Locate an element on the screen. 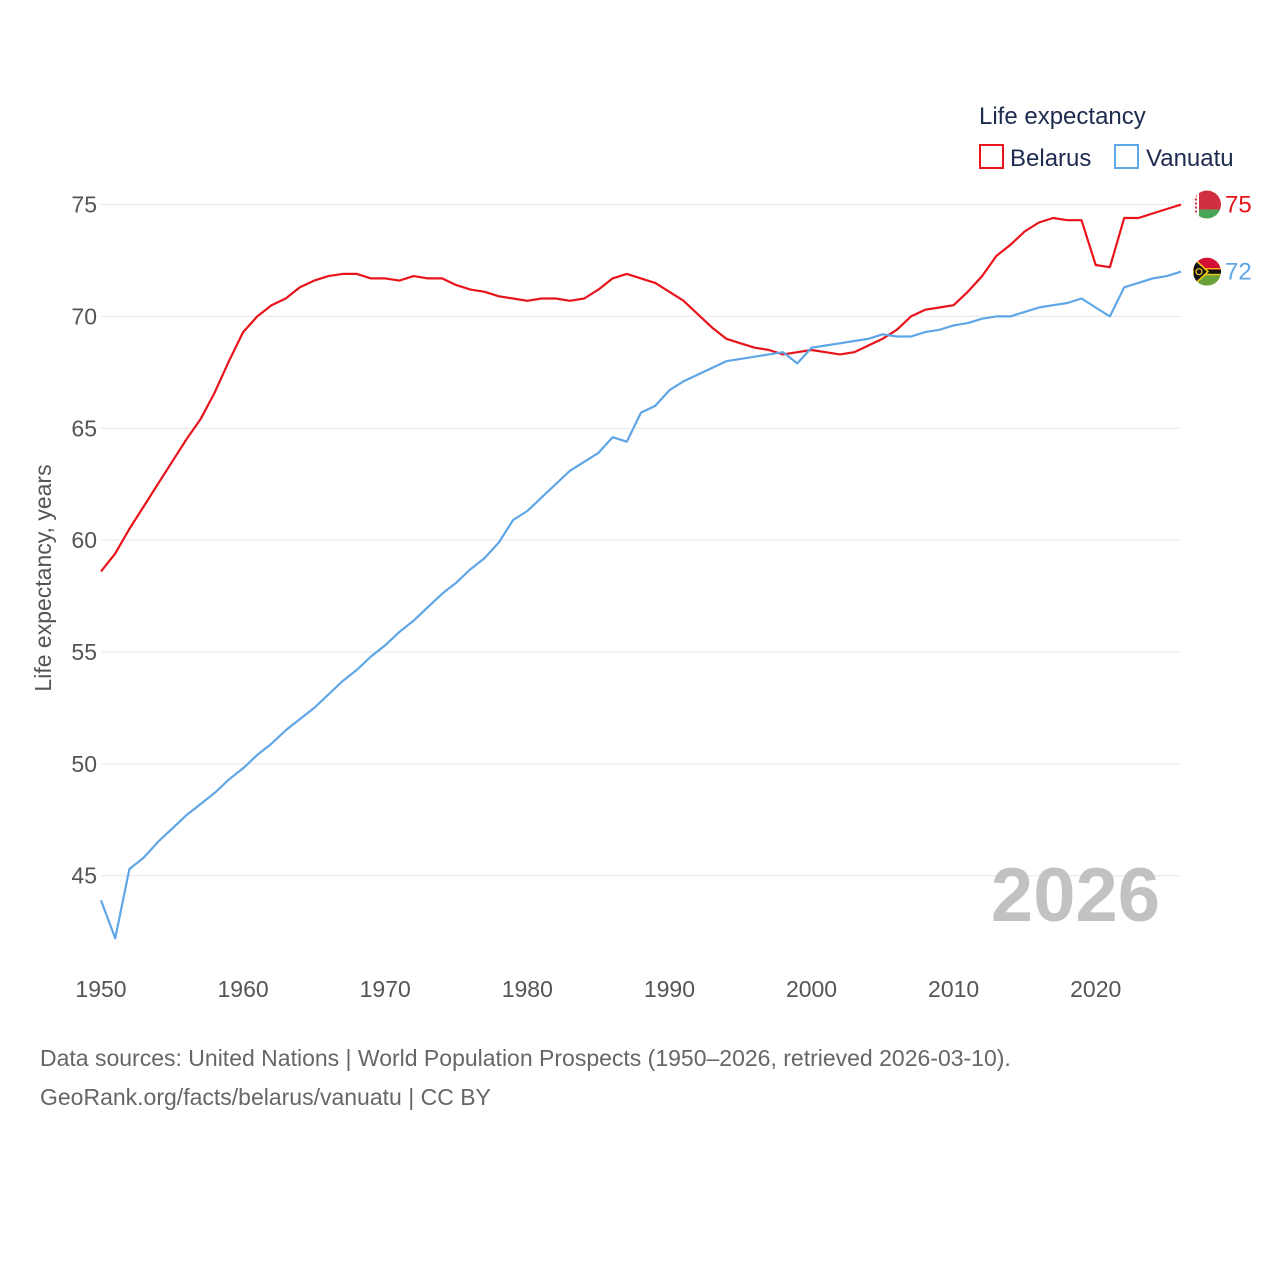 The image size is (1280, 1280). x-tick-label: 1990 is located at coordinates (669, 989).